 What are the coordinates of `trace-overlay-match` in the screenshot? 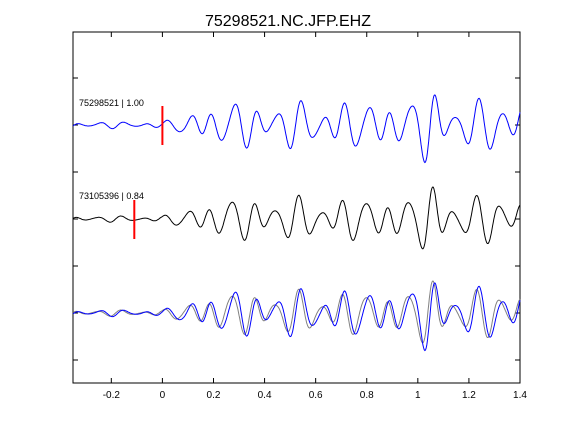 It's located at (296, 312).